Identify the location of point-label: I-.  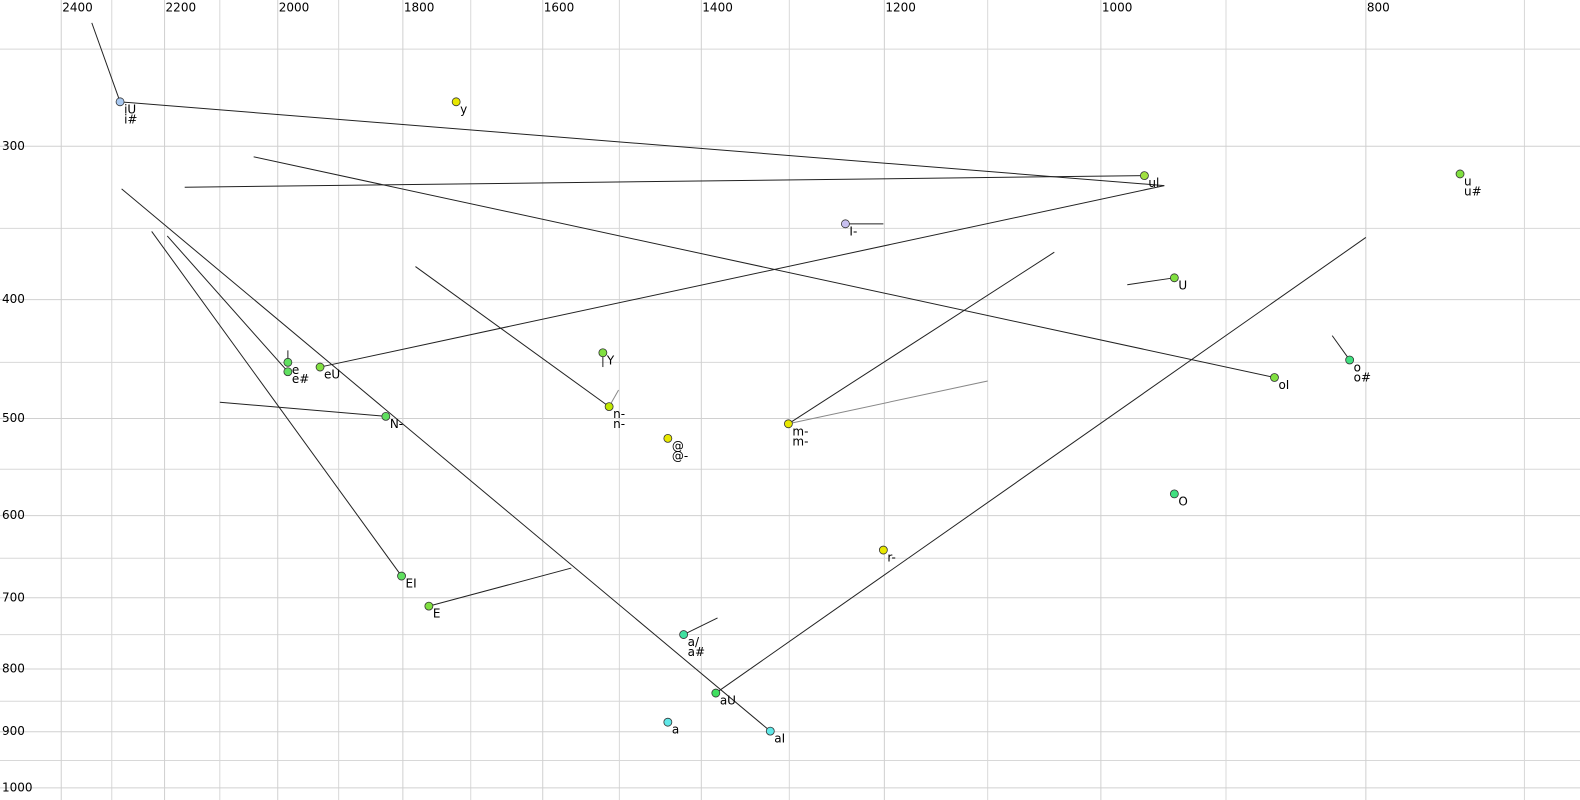
(853, 231).